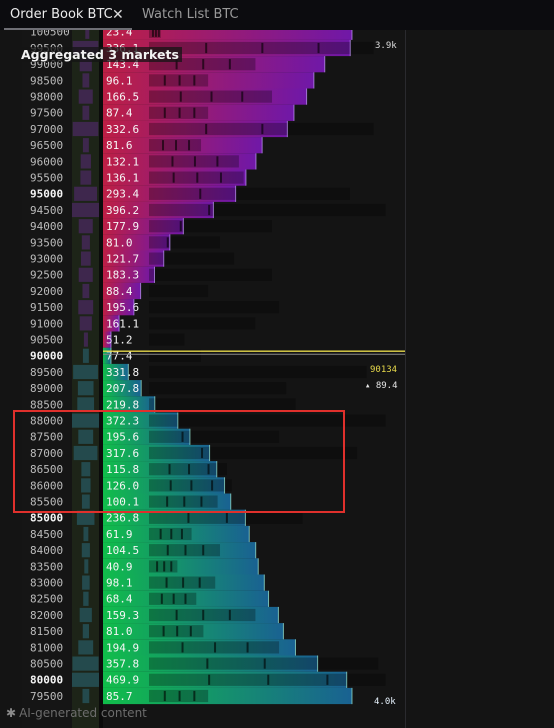 The width and height of the screenshot is (554, 728). Describe the element at coordinates (122, 129) in the screenshot. I see `size-label: 332.6` at that location.